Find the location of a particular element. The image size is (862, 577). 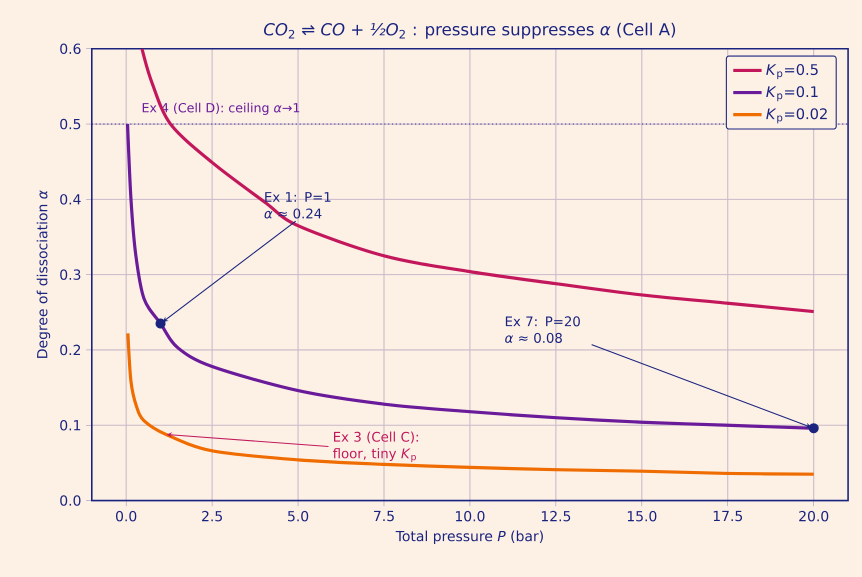

y-tick-label: 0.2 is located at coordinates (70, 350).